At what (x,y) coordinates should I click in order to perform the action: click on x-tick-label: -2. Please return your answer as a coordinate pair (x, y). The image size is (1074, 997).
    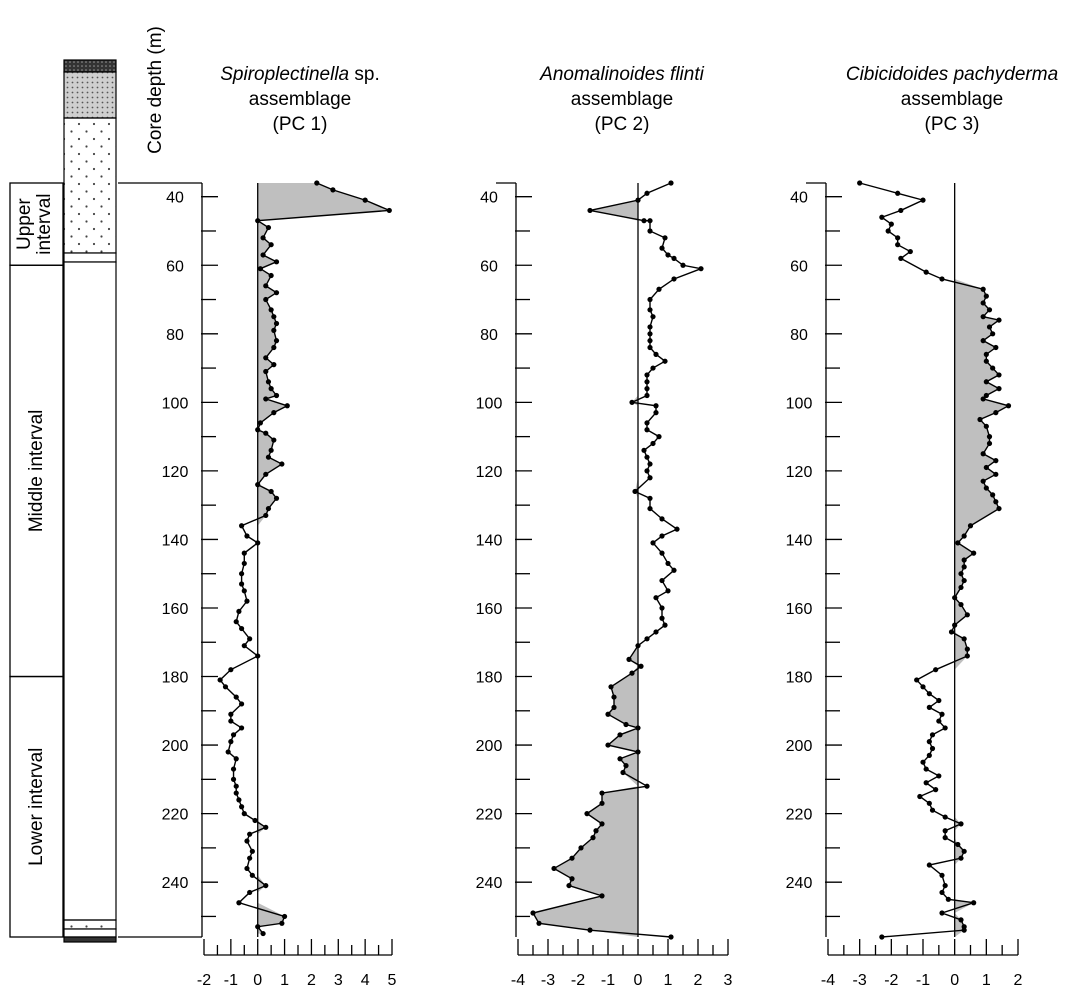
    Looking at the image, I should click on (578, 980).